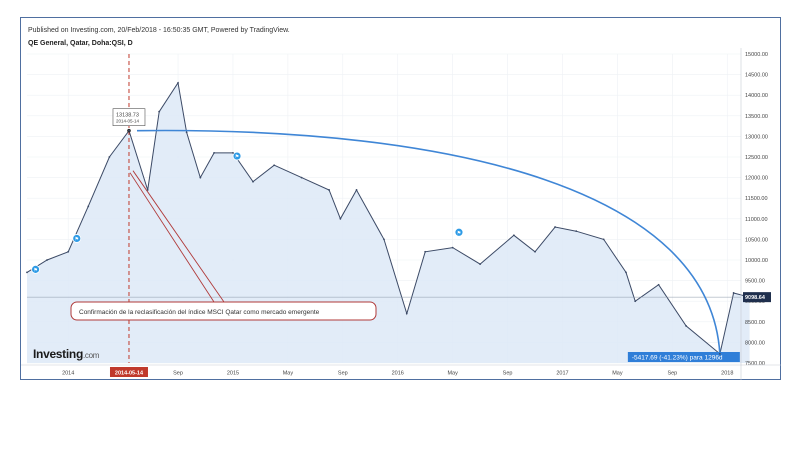 The image size is (800, 461). I want to click on current-price-tag: 9098.64, so click(757, 297).